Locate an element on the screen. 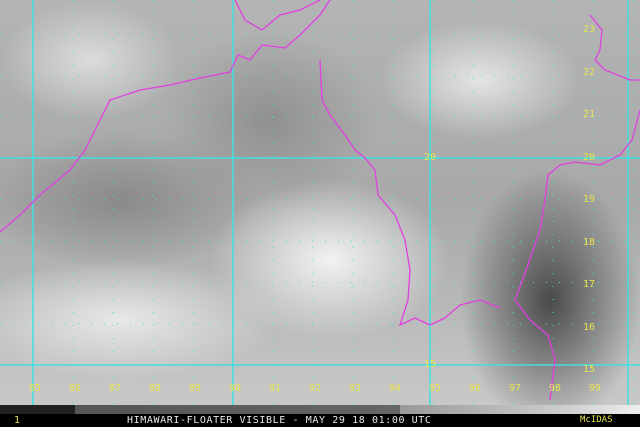  longitude-label: 98 is located at coordinates (555, 388).